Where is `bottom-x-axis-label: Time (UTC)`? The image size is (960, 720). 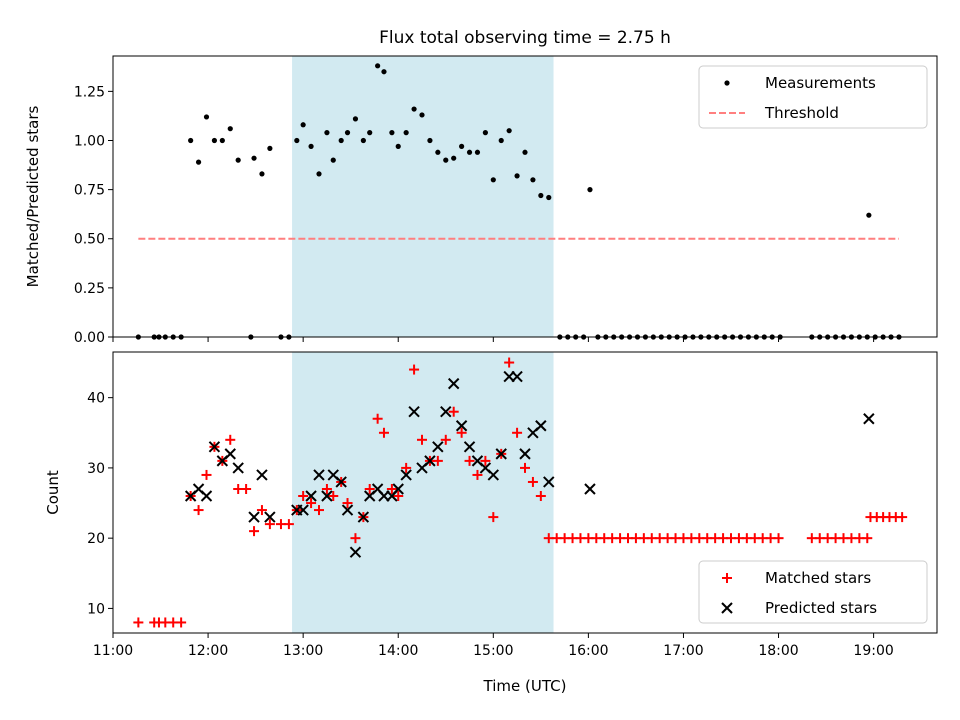
bottom-x-axis-label: Time (UTC) is located at coordinates (525, 686).